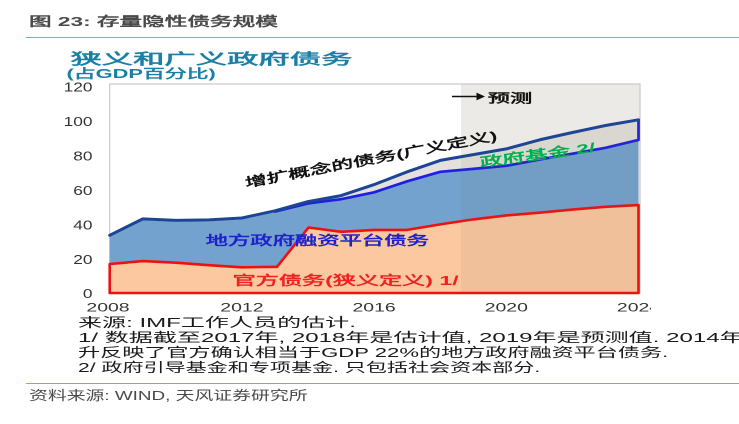  I want to click on svg-text: 120, so click(78, 88).